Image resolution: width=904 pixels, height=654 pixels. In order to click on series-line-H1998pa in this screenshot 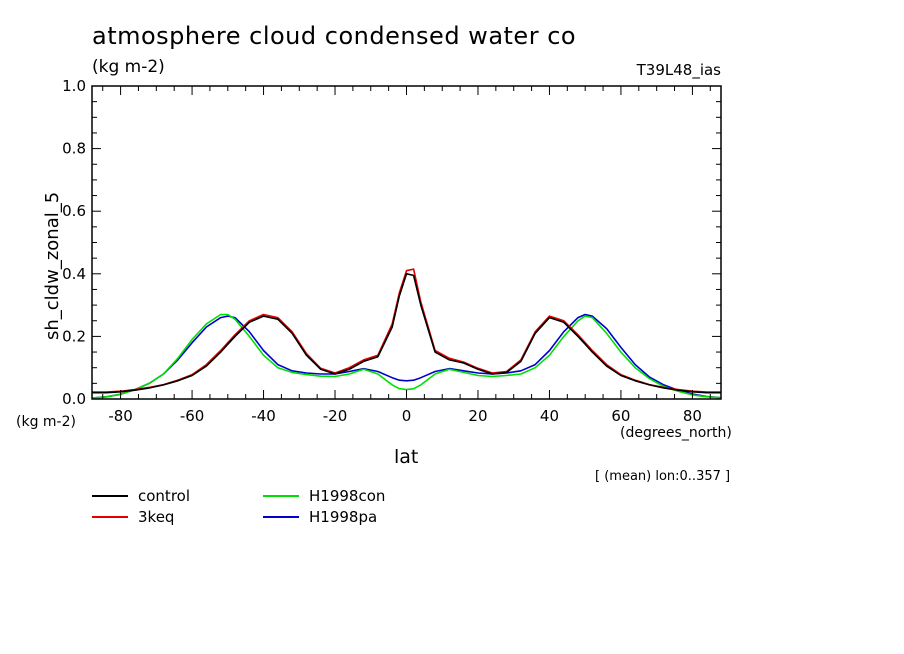, I will do `click(406, 356)`.